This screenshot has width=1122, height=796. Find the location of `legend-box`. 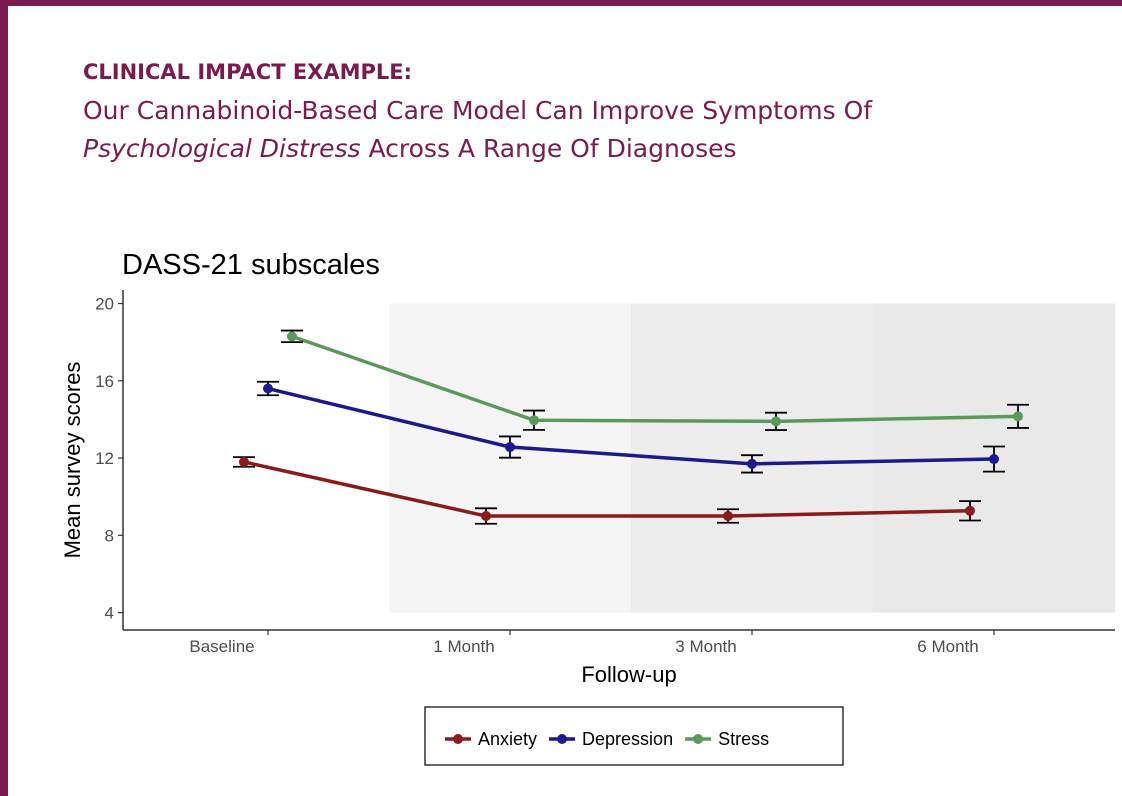

legend-box is located at coordinates (634, 736).